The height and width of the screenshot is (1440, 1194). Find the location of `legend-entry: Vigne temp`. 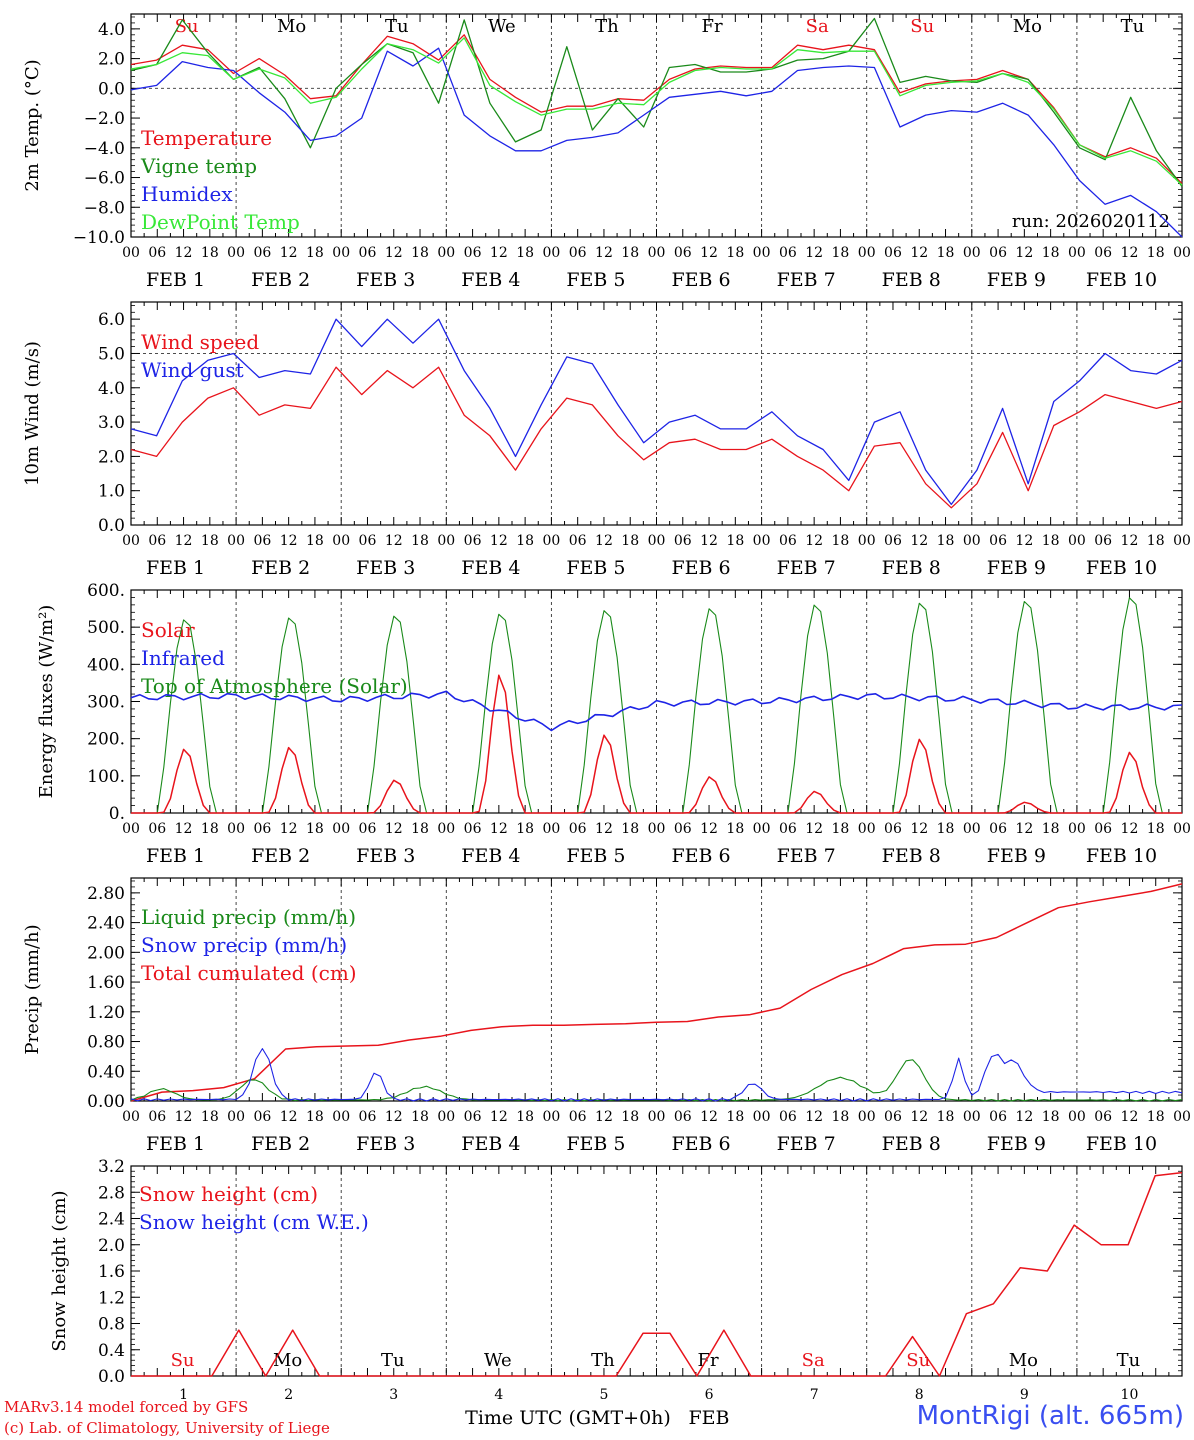

legend-entry: Vigne temp is located at coordinates (198, 166).